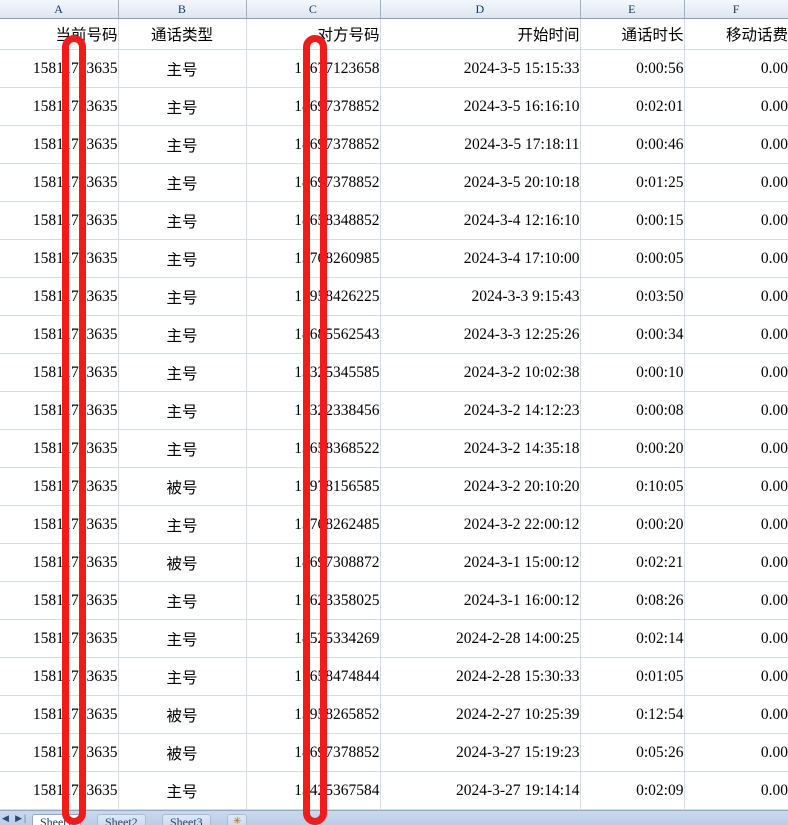 The width and height of the screenshot is (788, 825). What do you see at coordinates (59, 9) in the screenshot?
I see `column-header-a: A` at bounding box center [59, 9].